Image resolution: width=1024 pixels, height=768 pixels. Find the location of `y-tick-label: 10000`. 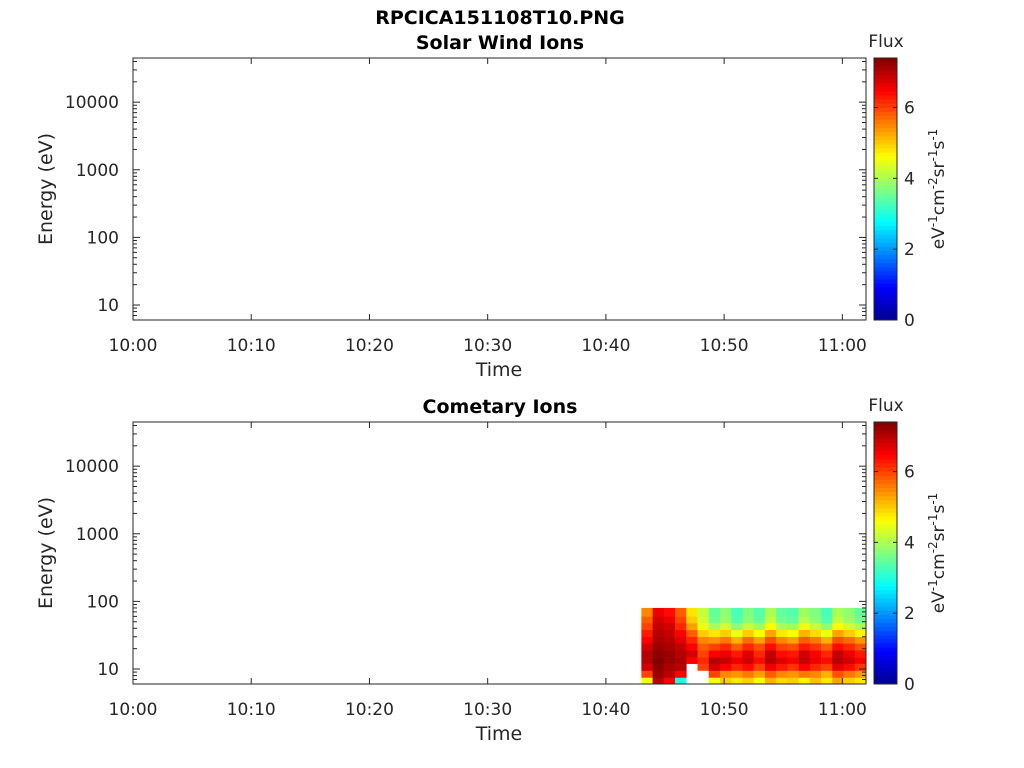

y-tick-label: 10000 is located at coordinates (92, 467).